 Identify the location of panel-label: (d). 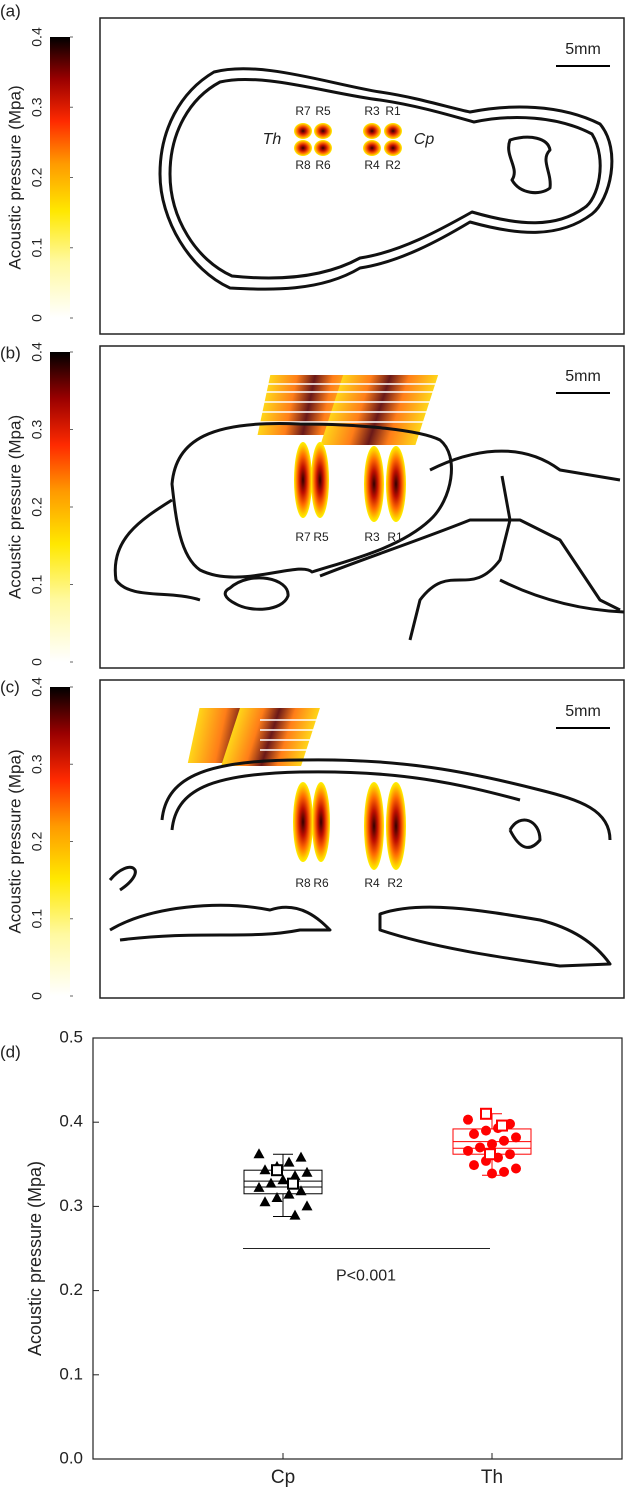
(10, 1051).